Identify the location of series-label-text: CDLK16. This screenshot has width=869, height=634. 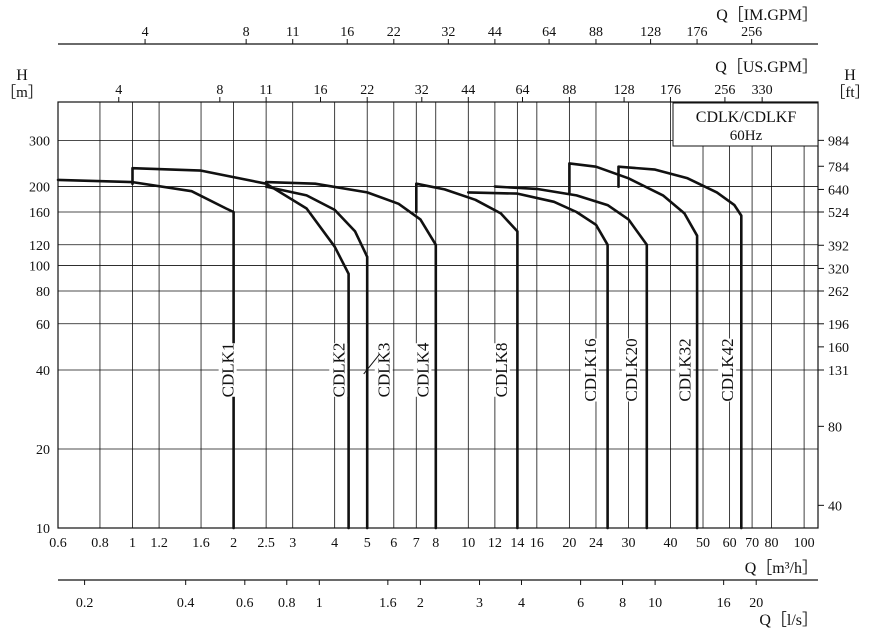
(590, 369).